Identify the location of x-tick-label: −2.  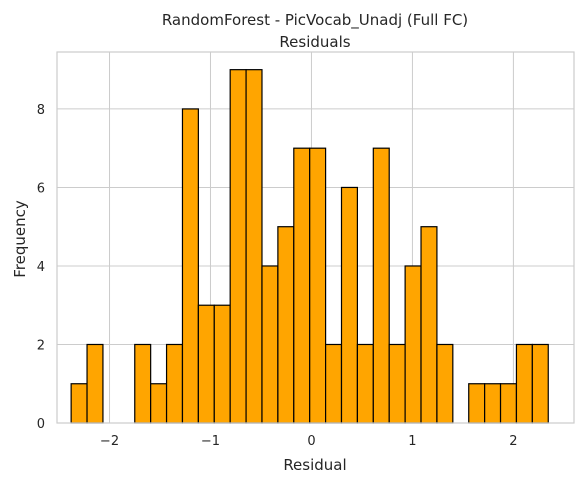
(109, 441).